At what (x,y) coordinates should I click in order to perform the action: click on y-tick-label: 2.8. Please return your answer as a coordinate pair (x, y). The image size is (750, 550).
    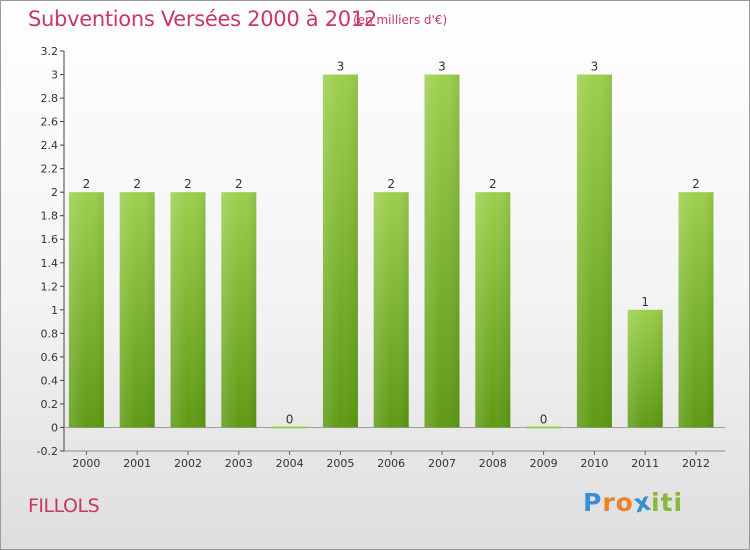
    Looking at the image, I should click on (50, 98).